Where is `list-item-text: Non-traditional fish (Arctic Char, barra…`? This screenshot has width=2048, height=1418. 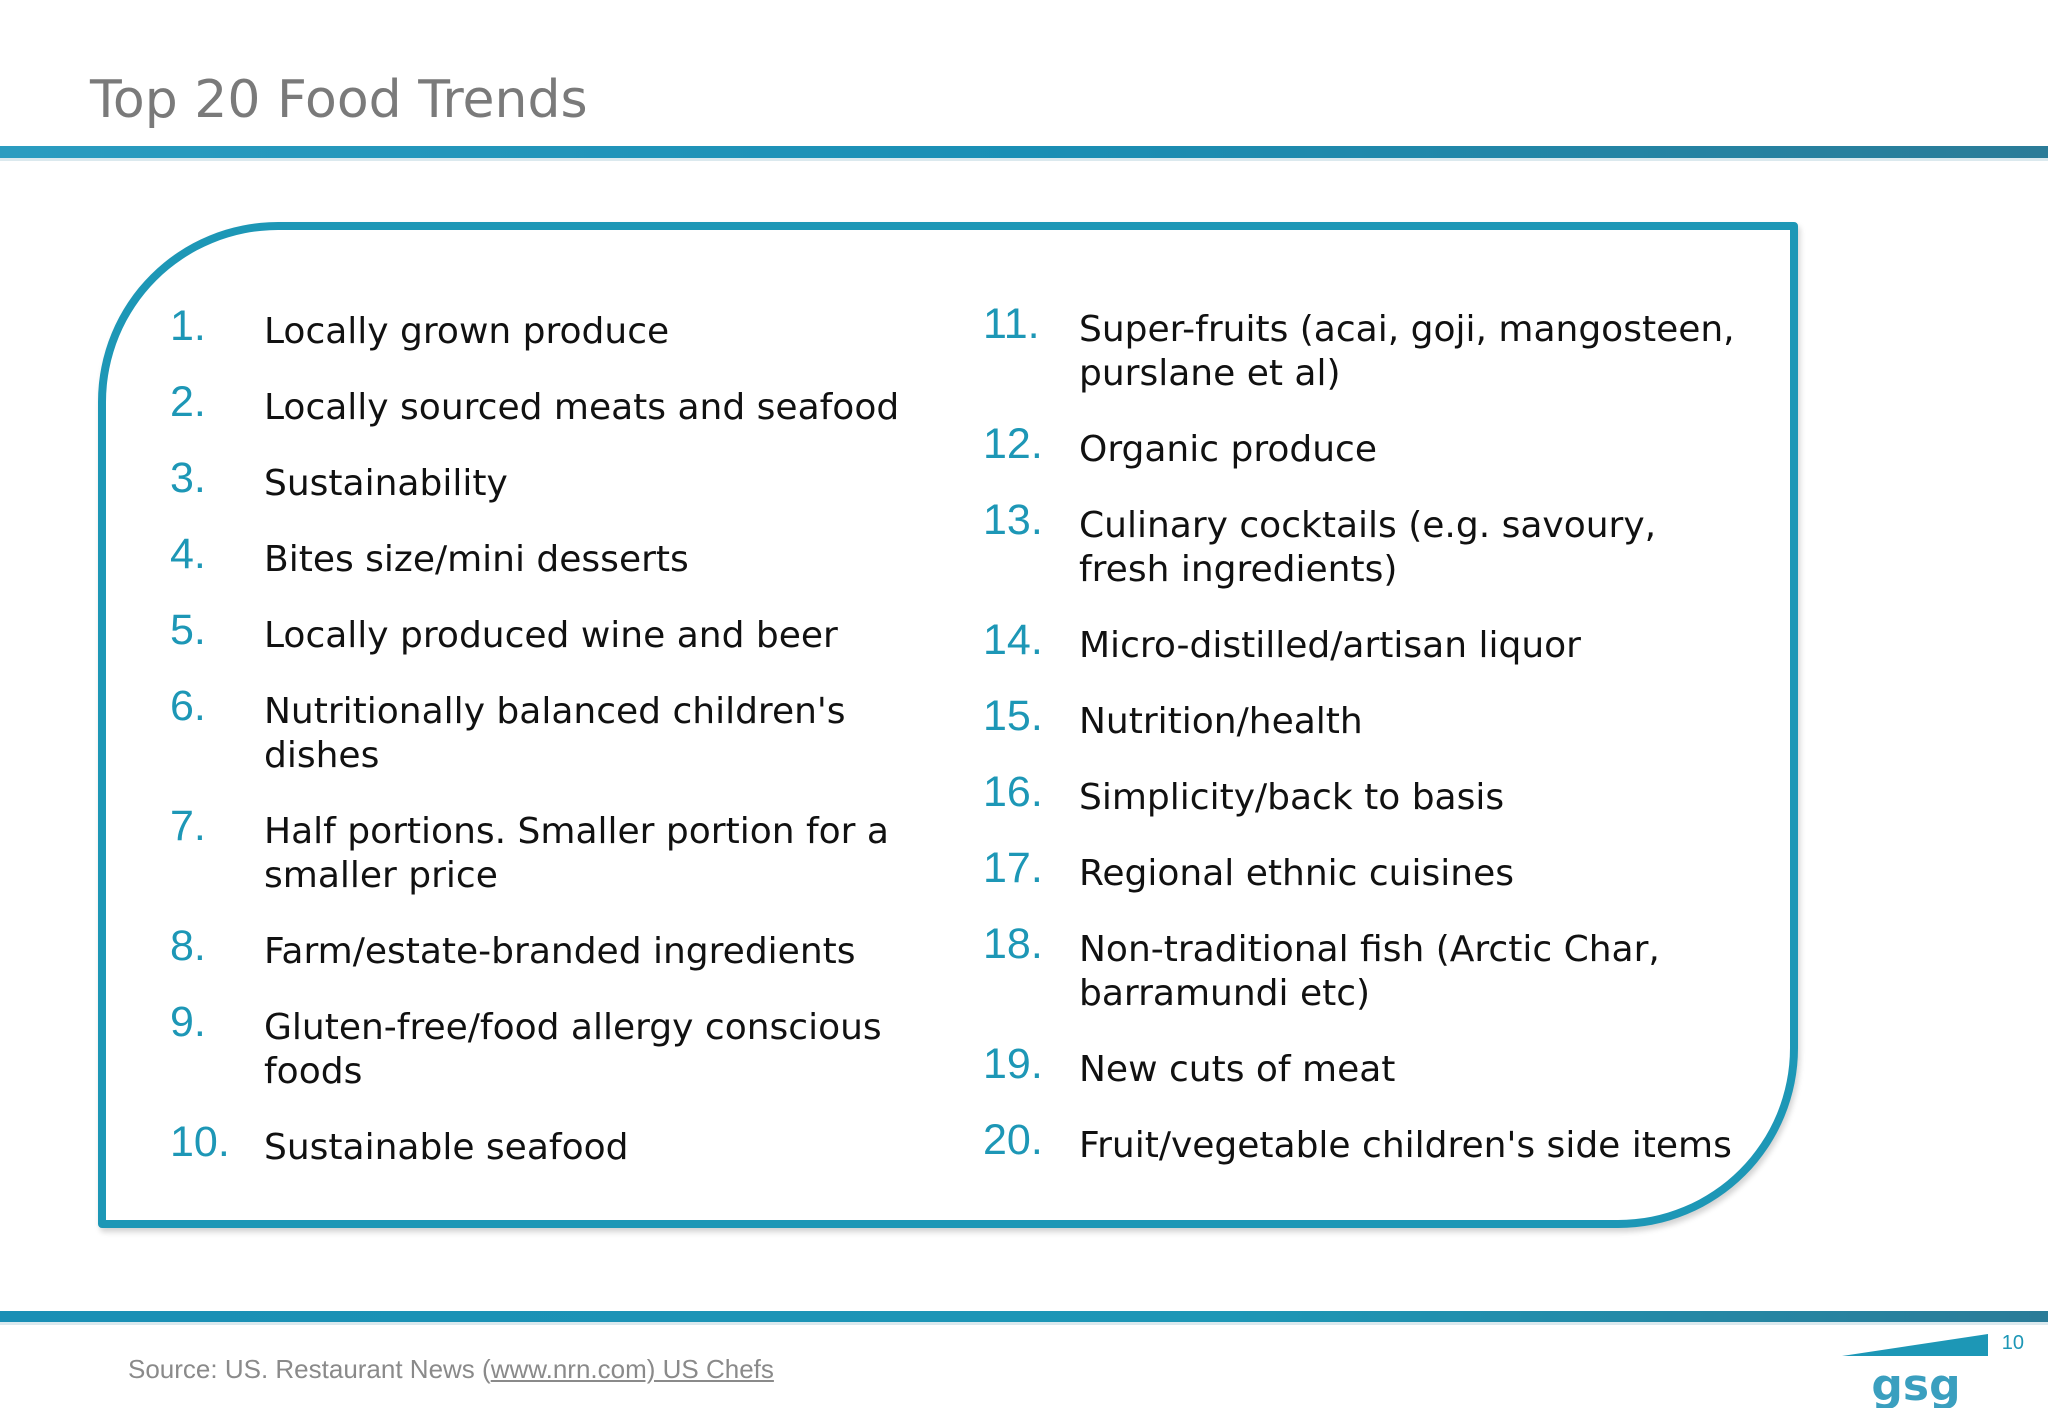 list-item-text: Non-traditional fish (Arctic Char, barra… is located at coordinates (1369, 971).